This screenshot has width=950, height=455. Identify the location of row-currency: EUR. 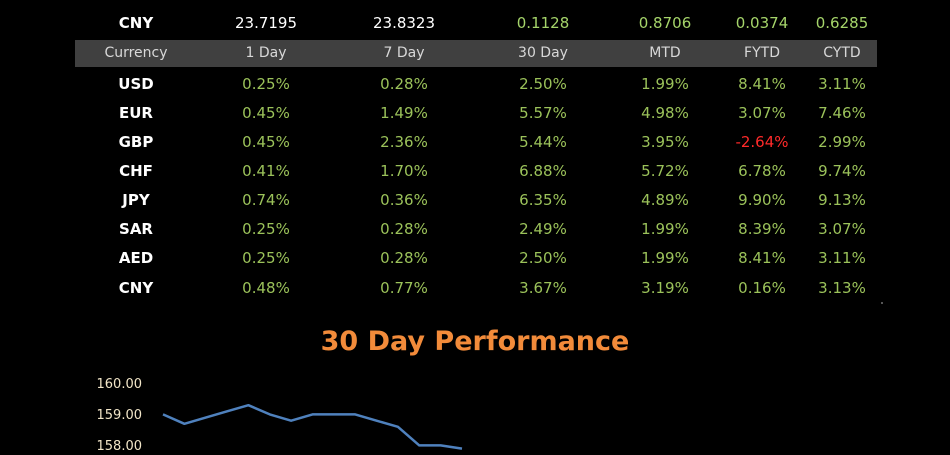
(136, 113).